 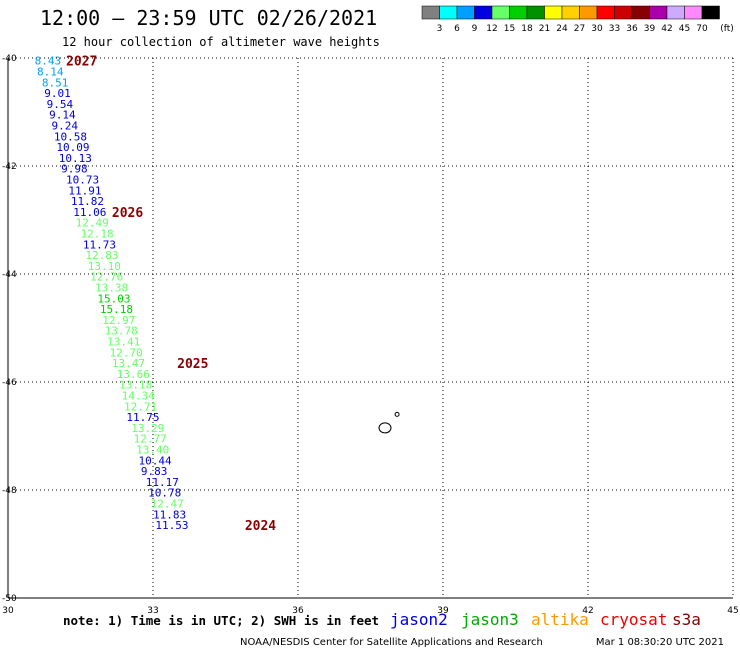 I want to click on legend-tick-label: 27, so click(x=579, y=29).